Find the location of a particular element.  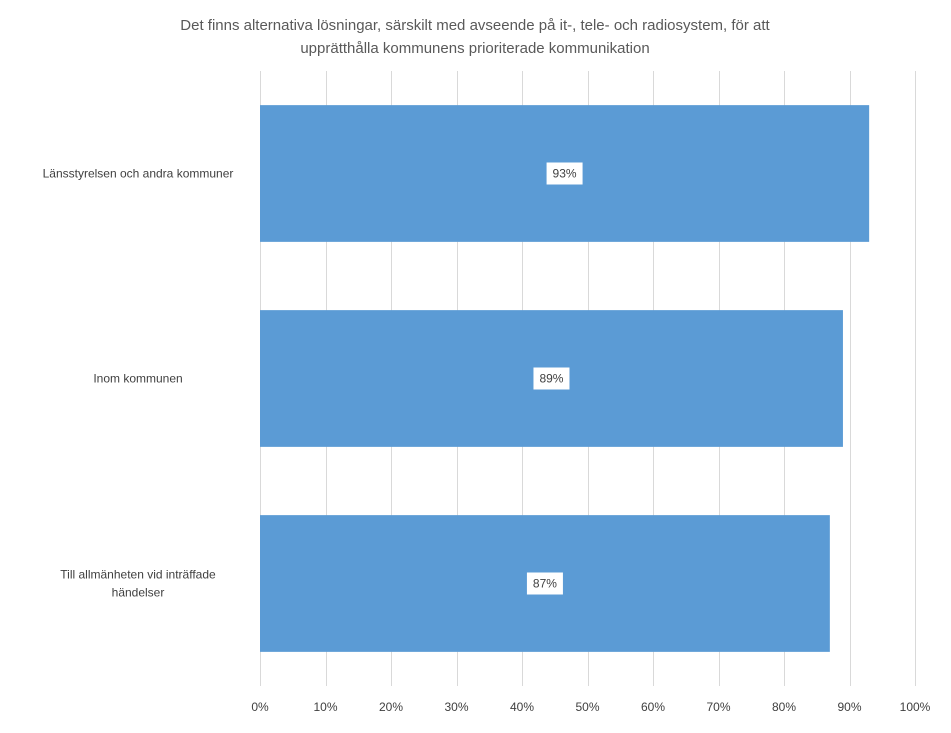

category-label-1: Inom kommunen is located at coordinates (137, 379).